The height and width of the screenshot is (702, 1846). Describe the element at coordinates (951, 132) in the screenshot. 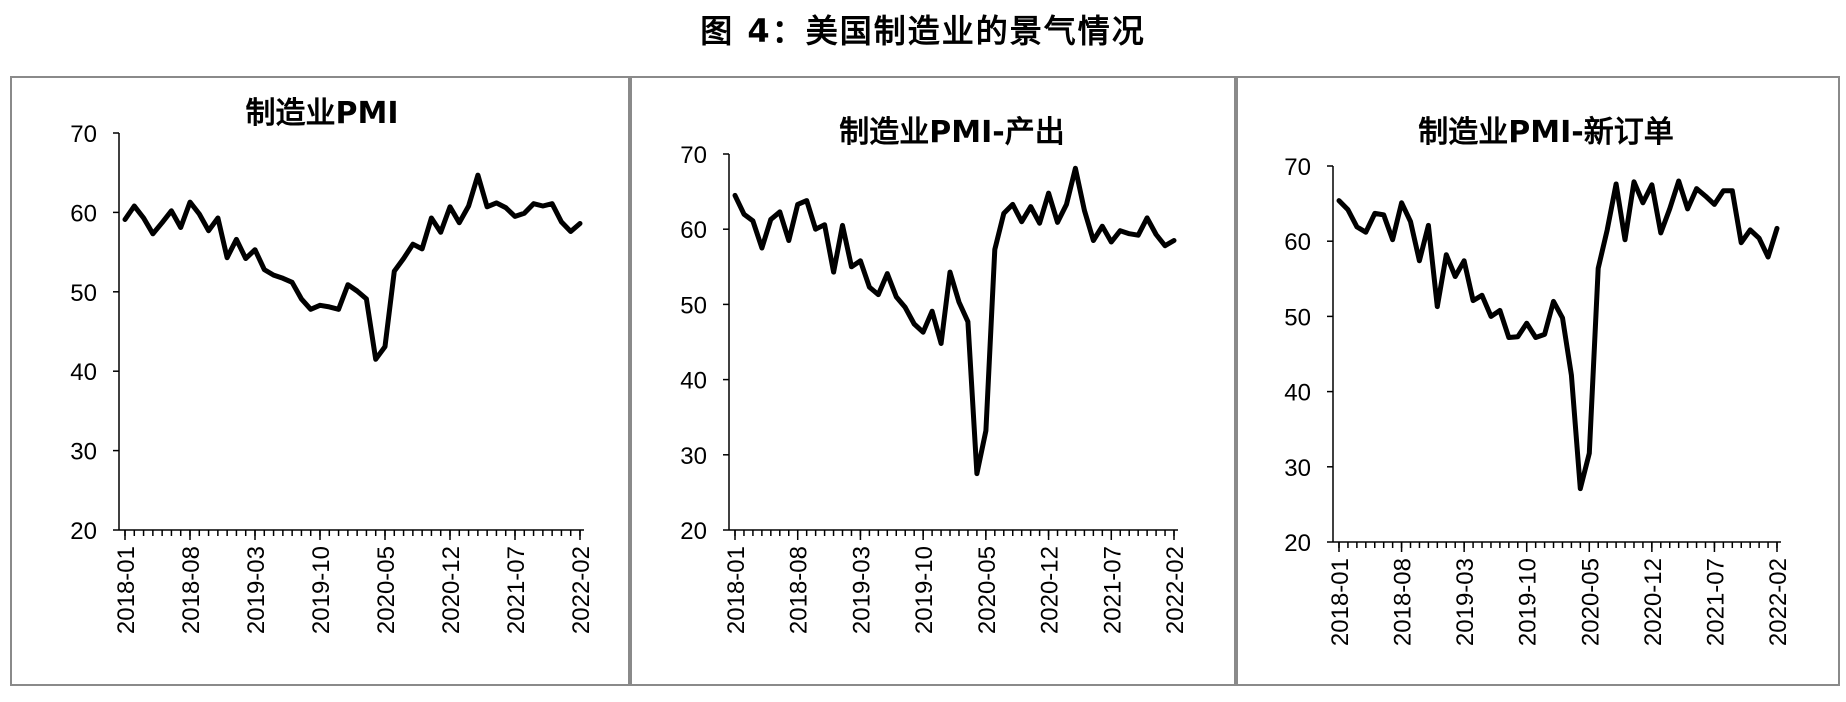

I see `chart-title: 制造业PMI-产出` at that location.